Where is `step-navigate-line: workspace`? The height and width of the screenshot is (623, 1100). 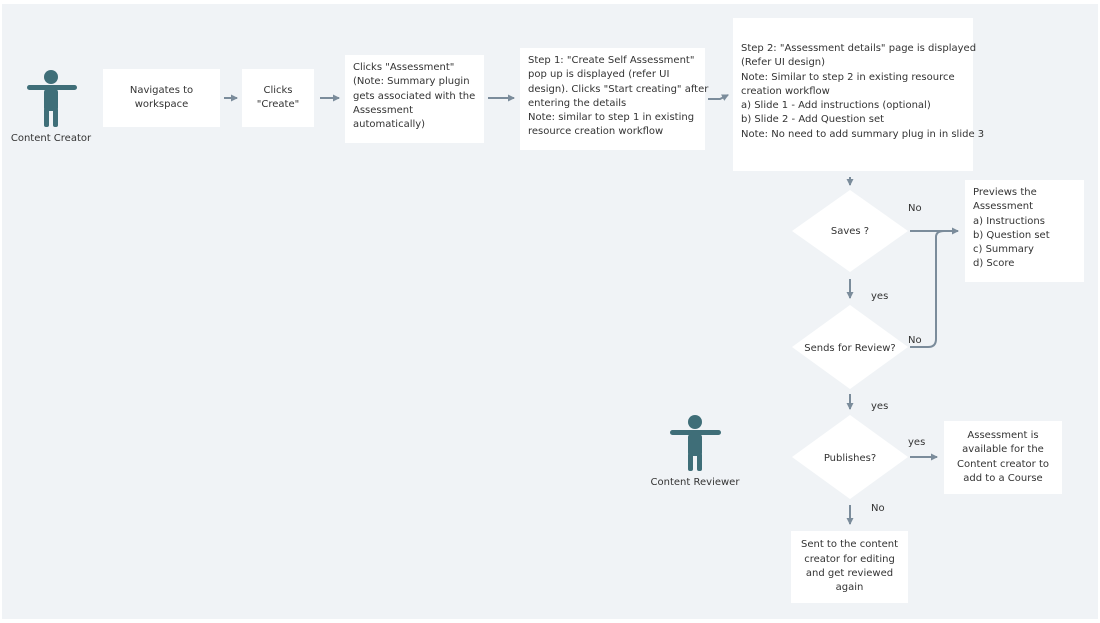
step-navigate-line: workspace is located at coordinates (161, 104).